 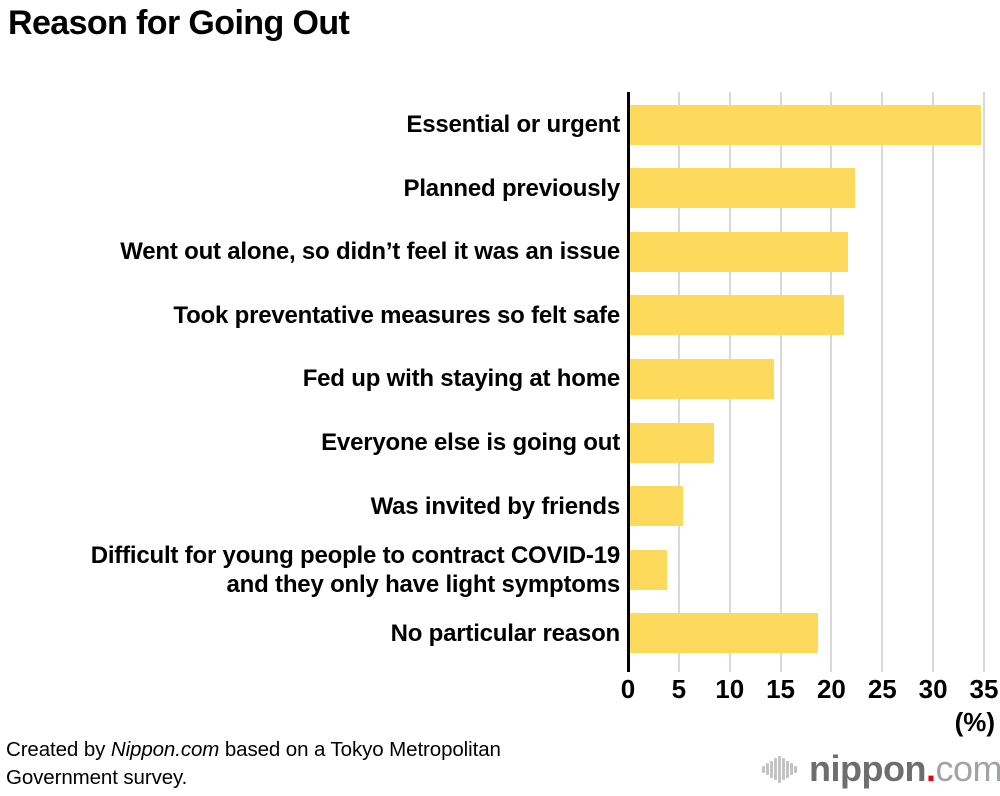 I want to click on page-title: Reason for Going Out, so click(x=179, y=23).